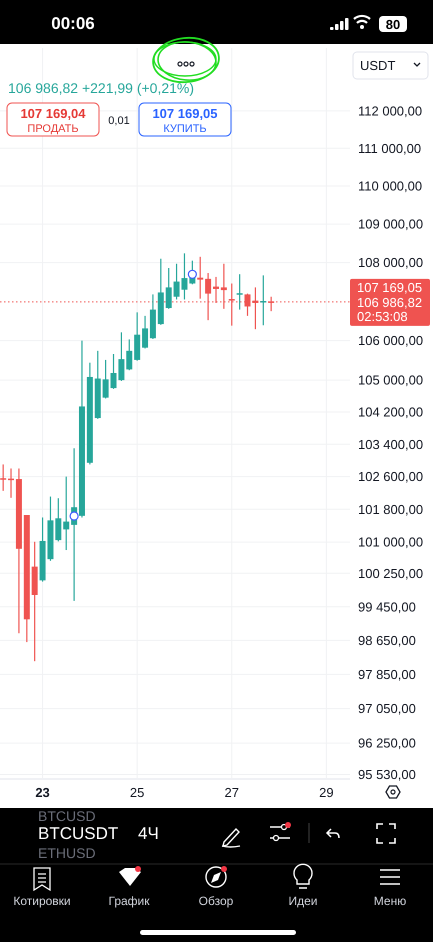  Describe the element at coordinates (387, 674) in the screenshot. I see `y-tick-label: 97 850,00` at that location.